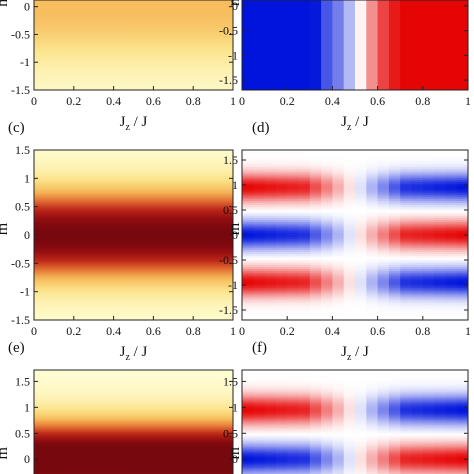  What do you see at coordinates (20, 263) in the screenshot?
I see `y-tick-label: -0.5` at bounding box center [20, 263].